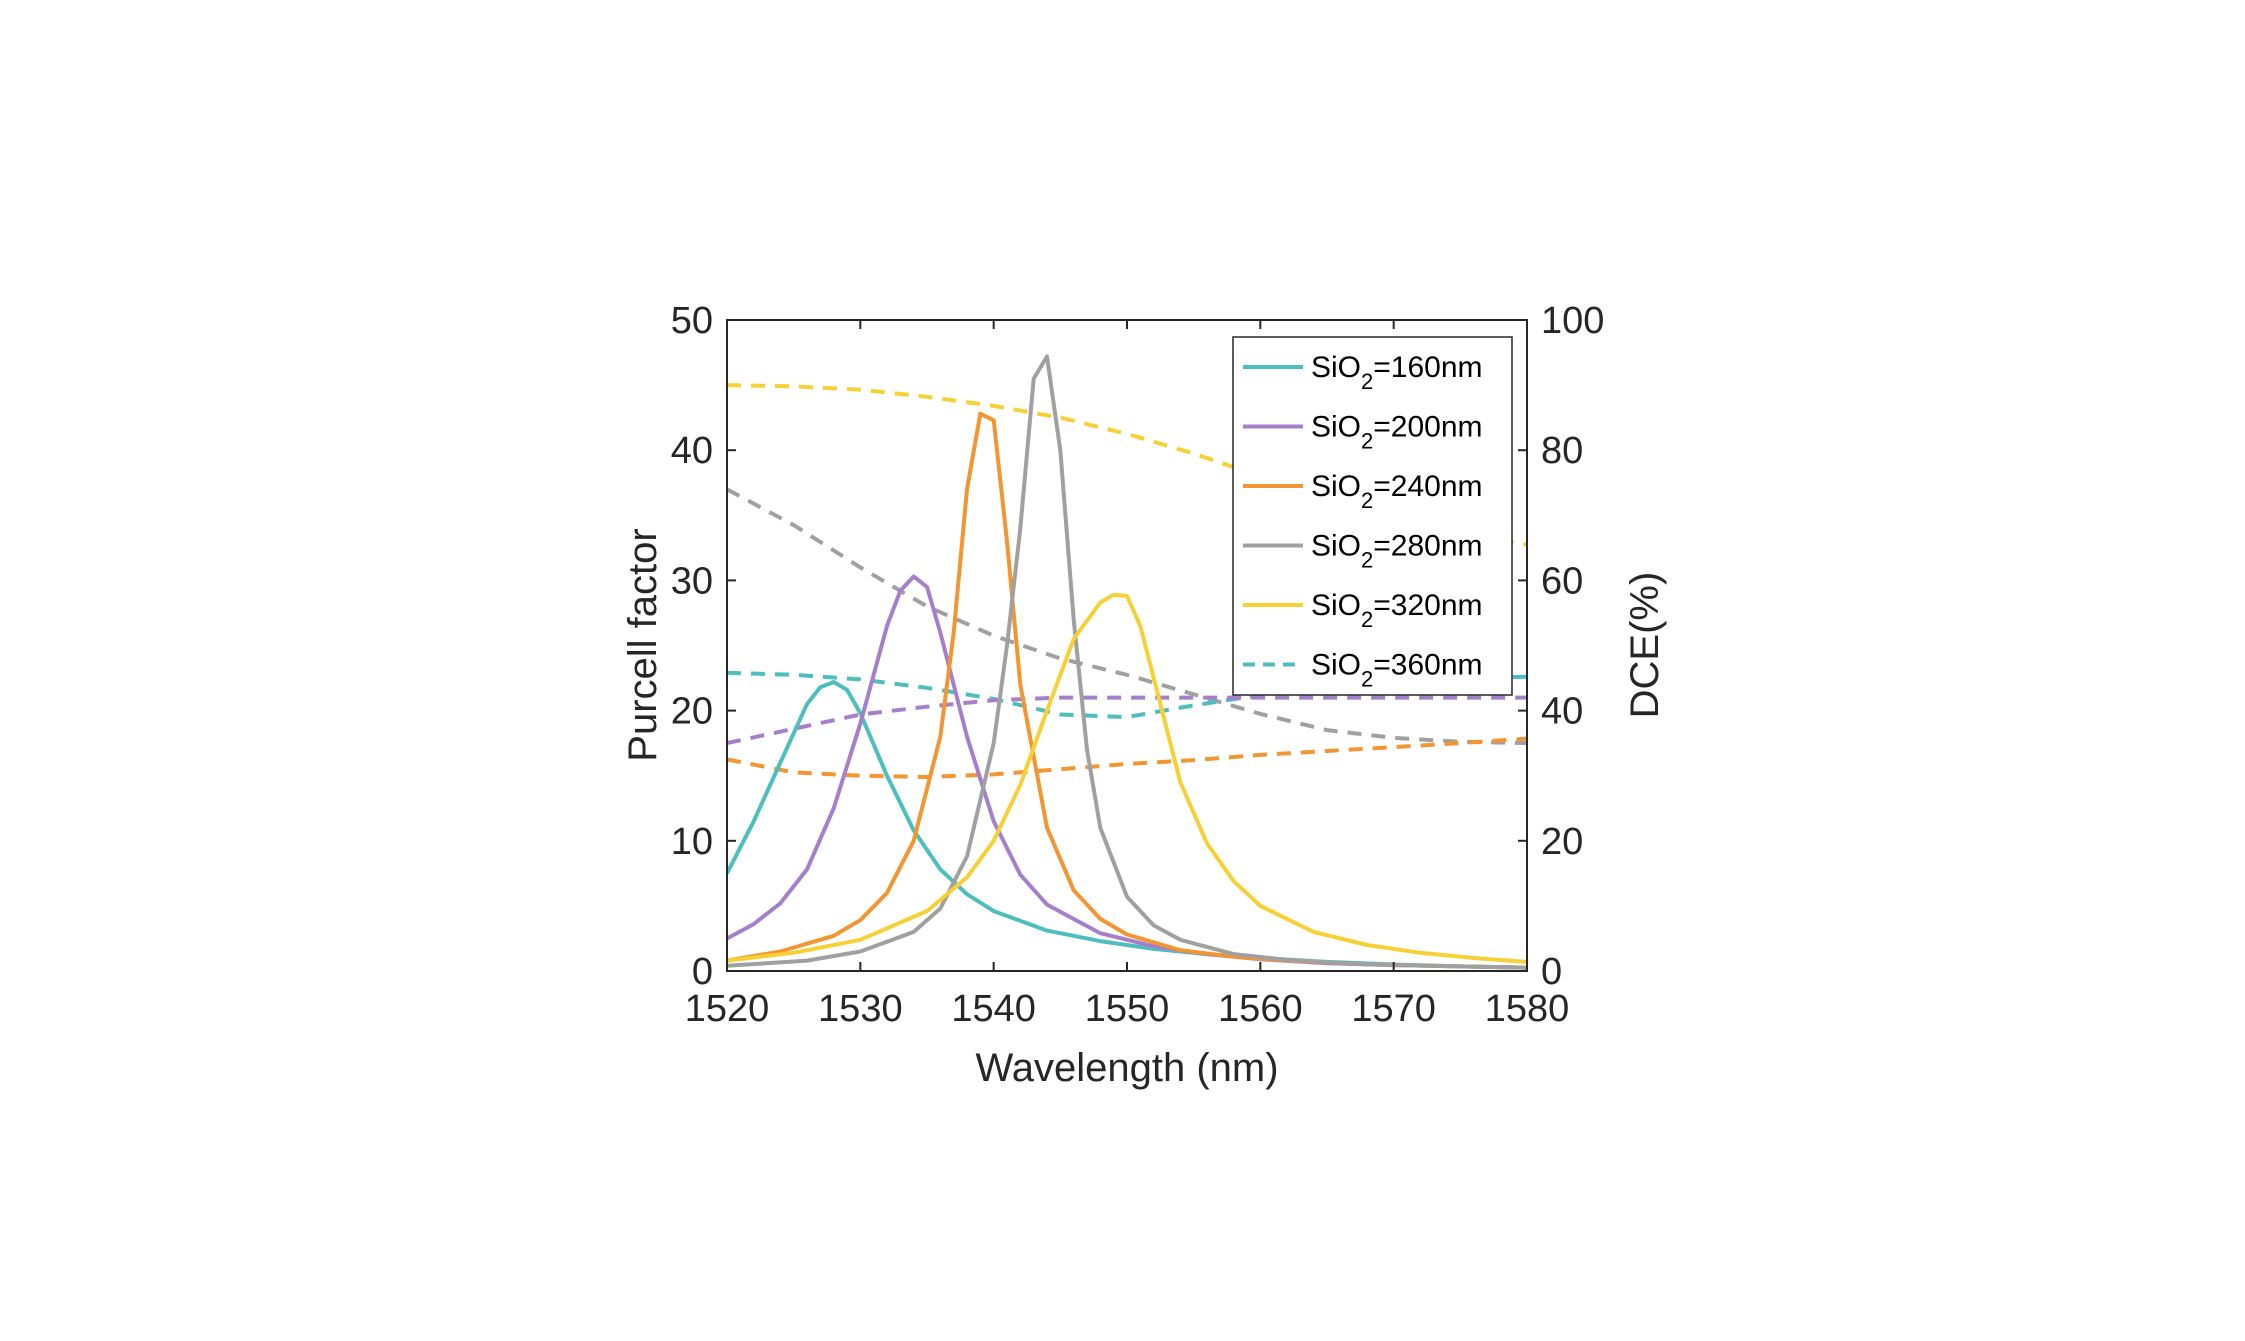 This screenshot has height=1341, width=2245. Describe the element at coordinates (1645, 645) in the screenshot. I see `y-right-axis-label: DCE(%)` at that location.